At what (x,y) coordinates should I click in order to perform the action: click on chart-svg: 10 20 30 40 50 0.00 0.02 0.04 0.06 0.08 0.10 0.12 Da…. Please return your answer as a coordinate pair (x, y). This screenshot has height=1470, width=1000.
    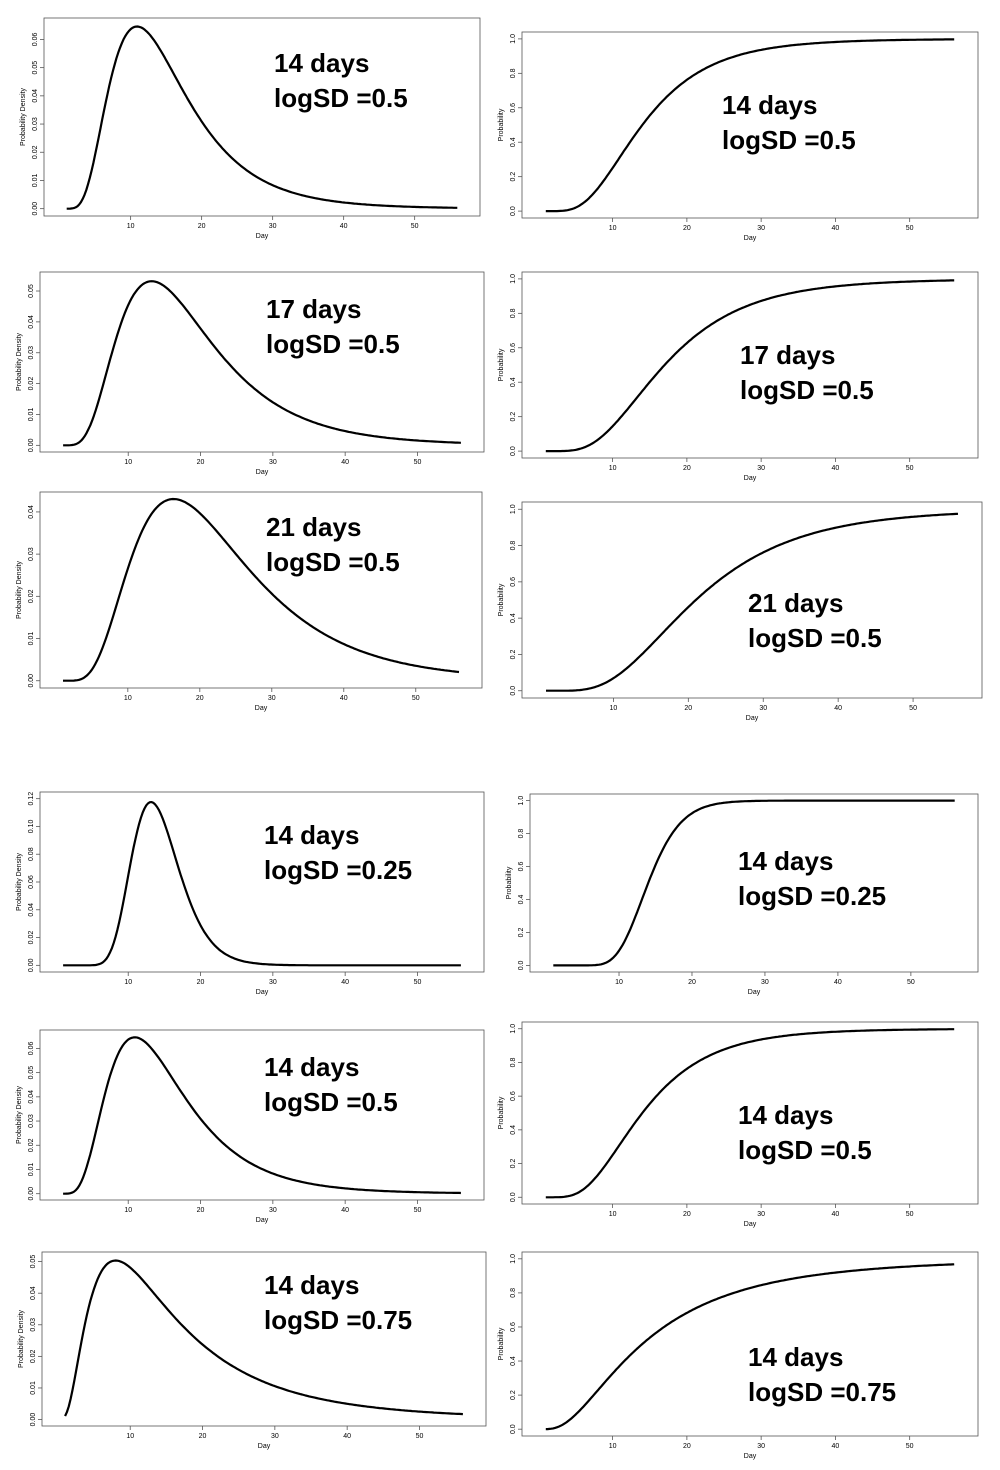
    Looking at the image, I should click on (250, 893).